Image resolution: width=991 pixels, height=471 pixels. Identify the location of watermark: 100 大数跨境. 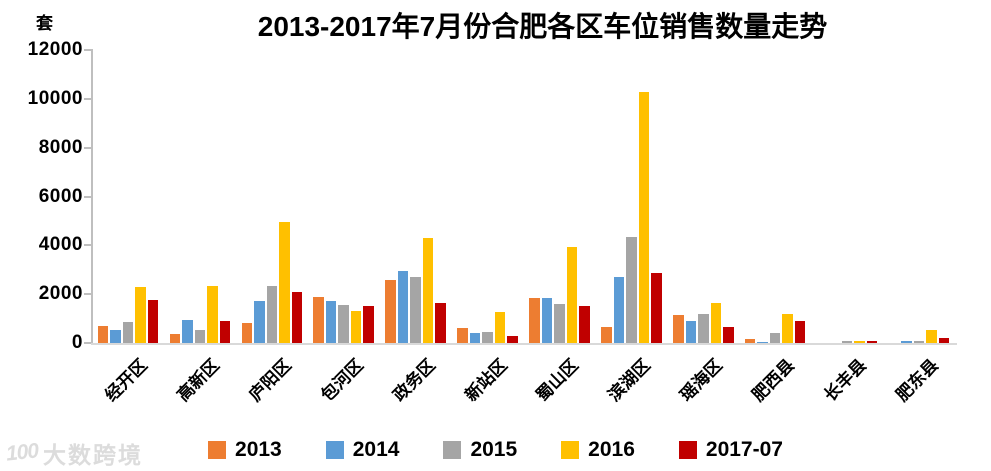
(74, 453).